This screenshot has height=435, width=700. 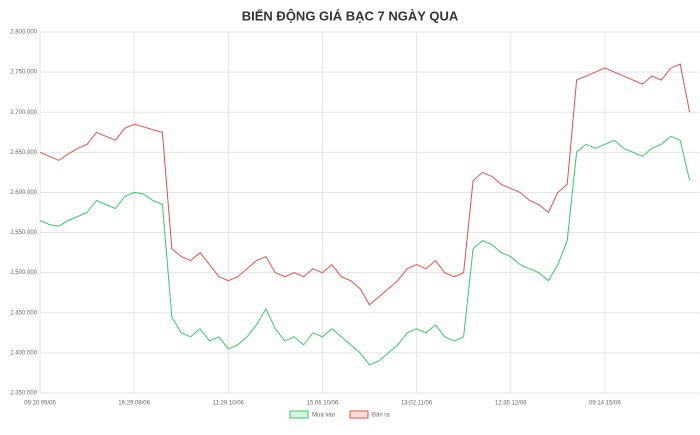 What do you see at coordinates (417, 404) in the screenshot?
I see `x-tick-label: 13:02 11/06` at bounding box center [417, 404].